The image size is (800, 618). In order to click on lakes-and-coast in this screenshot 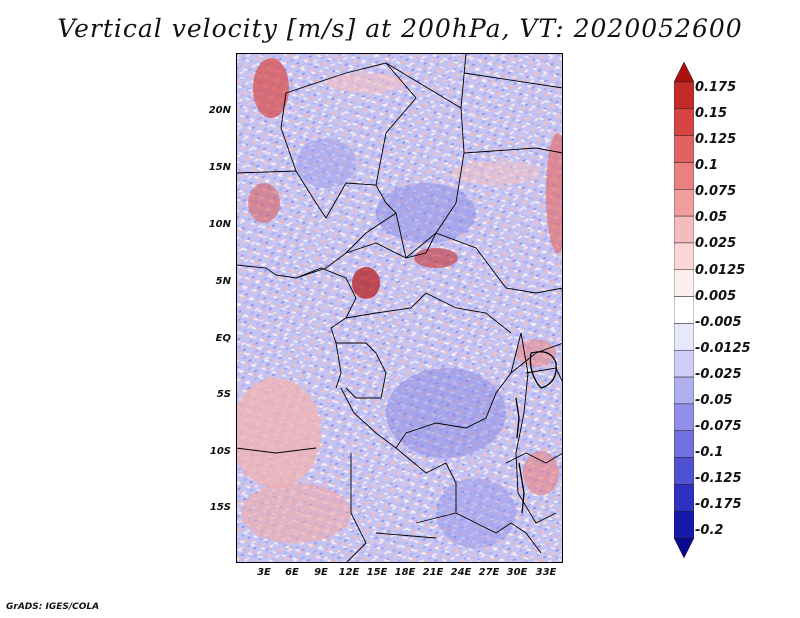, I will do `click(536, 432)`.